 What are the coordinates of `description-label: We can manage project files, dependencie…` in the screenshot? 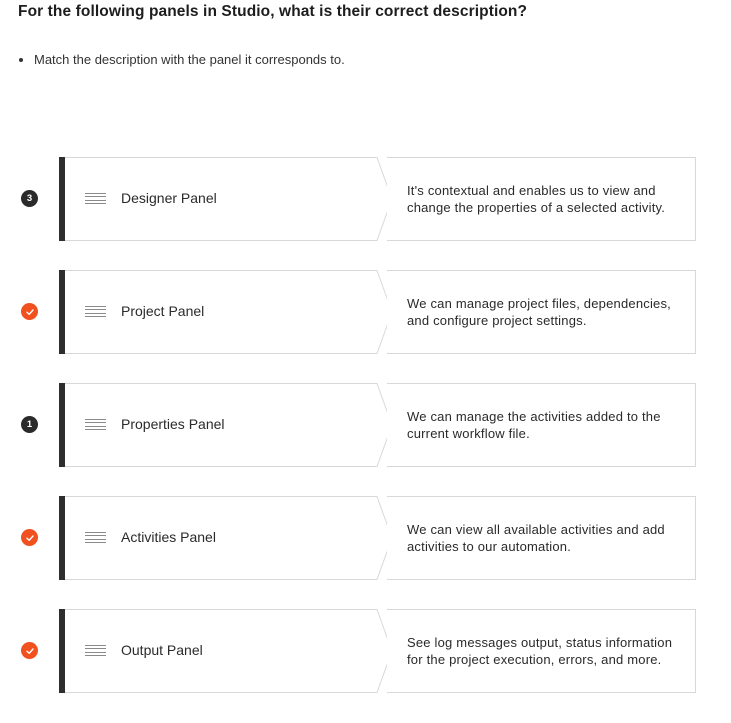 It's located at (539, 312).